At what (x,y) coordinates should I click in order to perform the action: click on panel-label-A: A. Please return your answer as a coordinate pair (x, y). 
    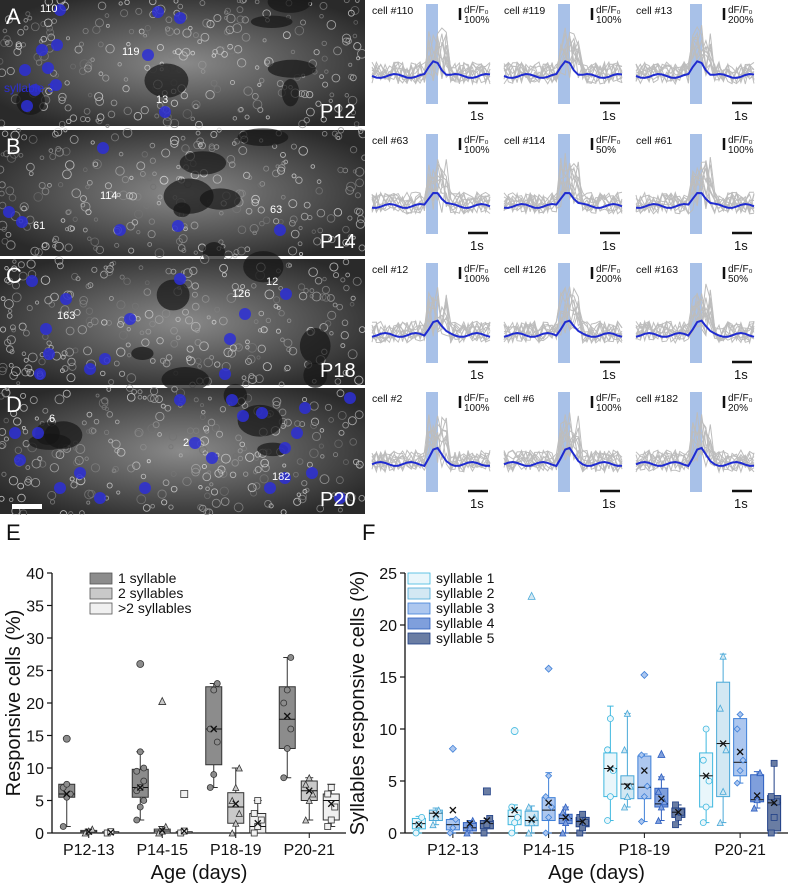
    Looking at the image, I should click on (13, 16).